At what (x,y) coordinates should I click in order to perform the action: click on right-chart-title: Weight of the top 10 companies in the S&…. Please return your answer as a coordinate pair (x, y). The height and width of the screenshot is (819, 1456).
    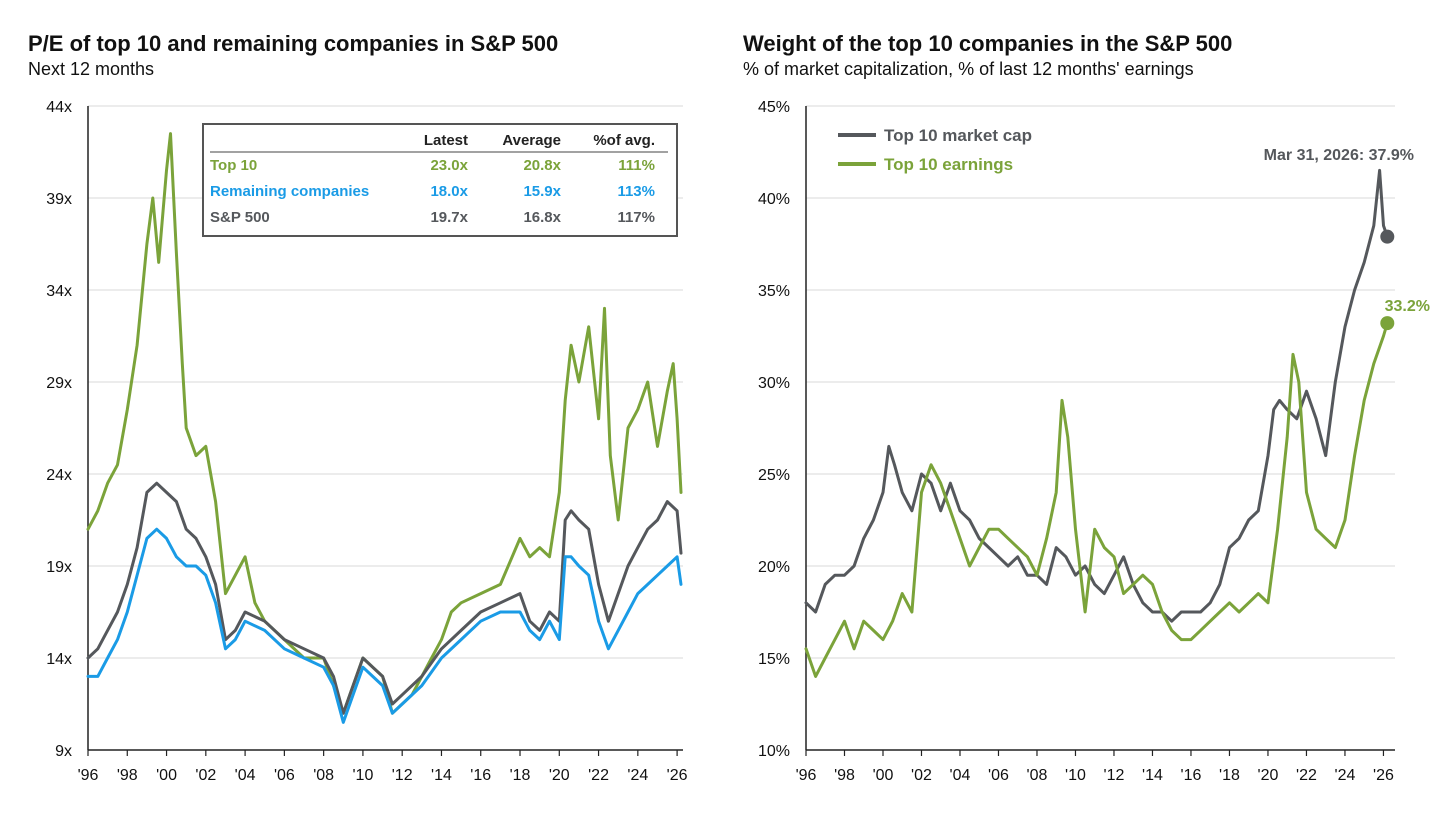
    Looking at the image, I should click on (988, 43).